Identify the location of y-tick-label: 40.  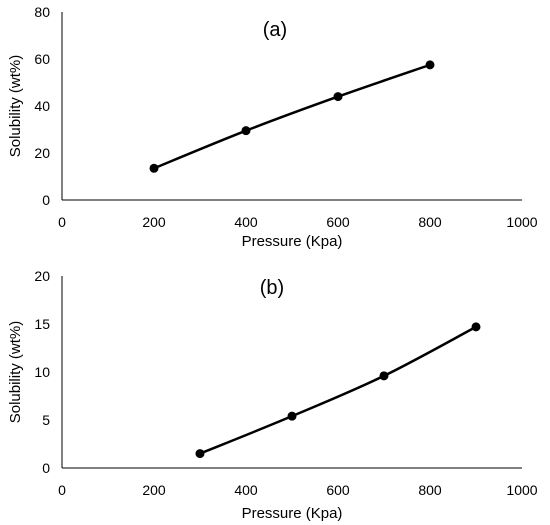
(42, 106).